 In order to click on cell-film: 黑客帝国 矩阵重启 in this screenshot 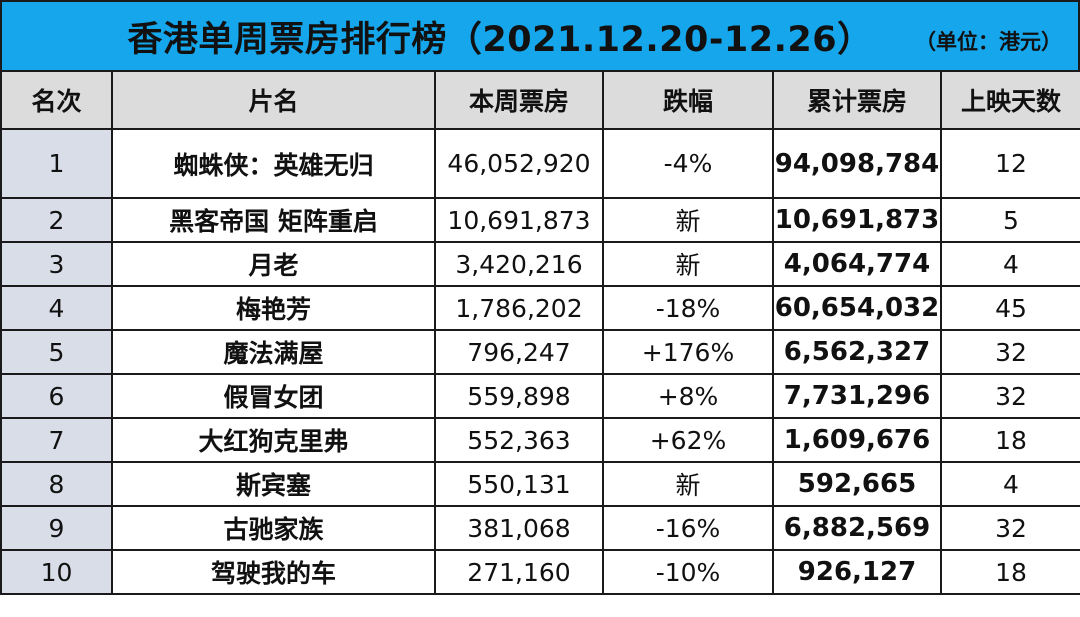, I will do `click(273, 220)`.